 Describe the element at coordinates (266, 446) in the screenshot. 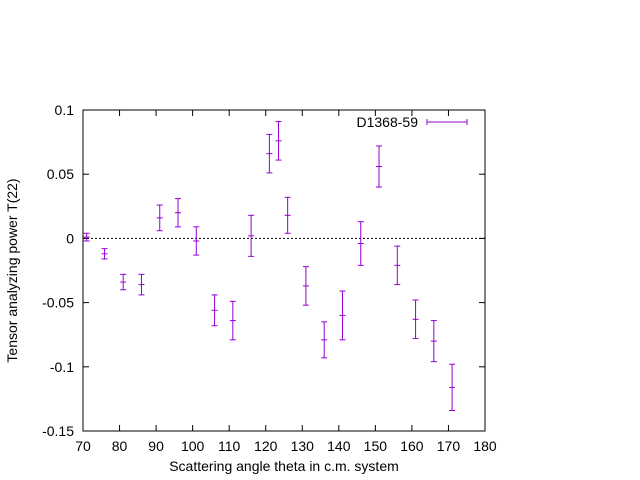

I see `x-tick-label: 120` at that location.